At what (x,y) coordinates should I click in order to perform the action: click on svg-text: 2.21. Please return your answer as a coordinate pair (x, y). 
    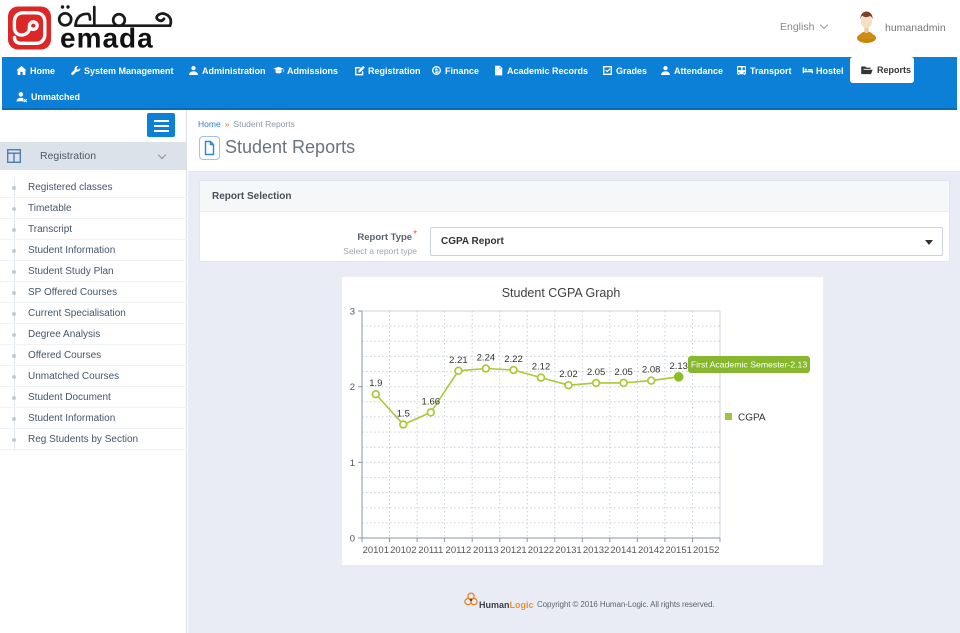
    Looking at the image, I should click on (458, 360).